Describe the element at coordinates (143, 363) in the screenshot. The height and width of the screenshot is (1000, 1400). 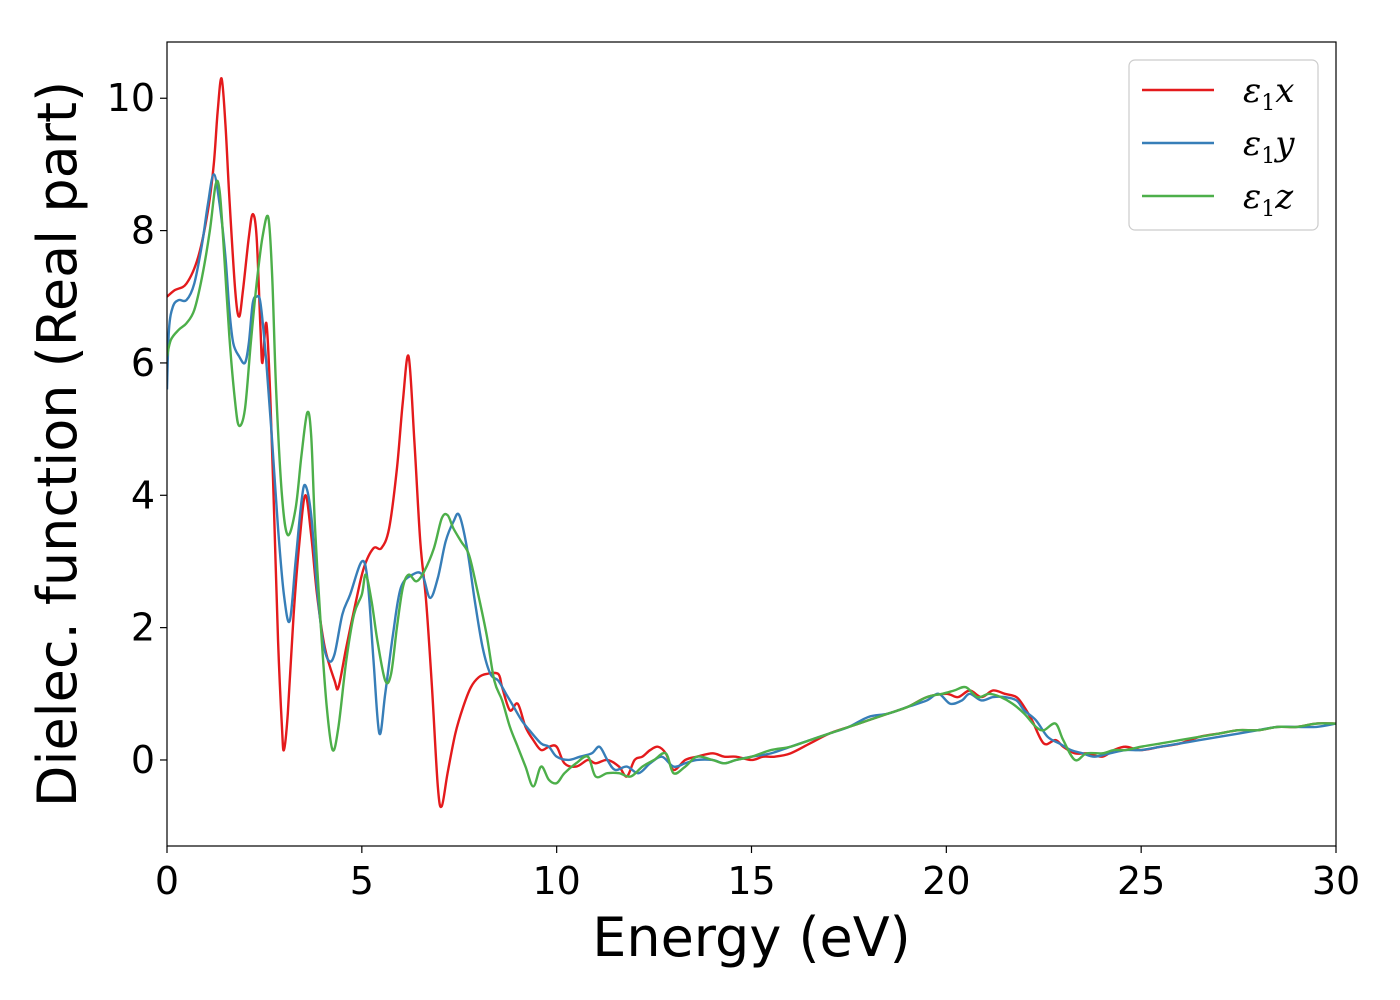
I see `y-tick-label: 6` at that location.